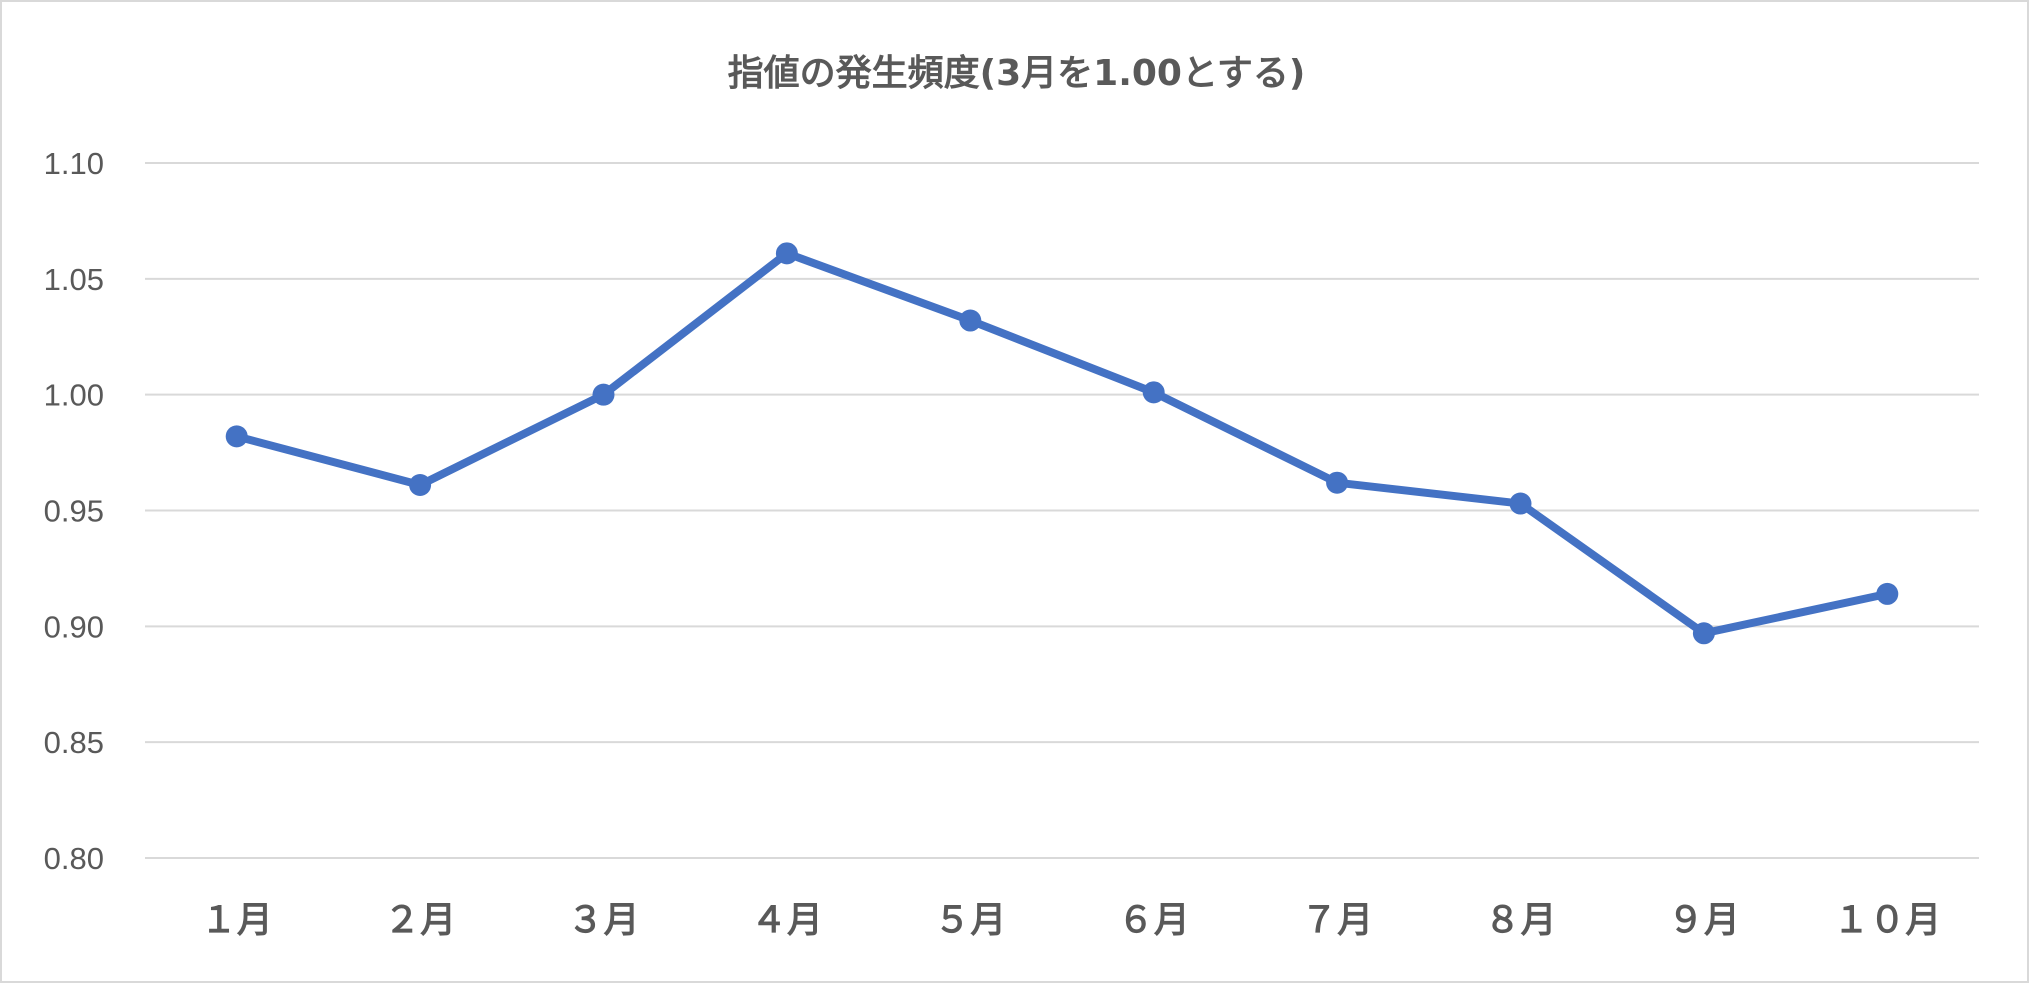 The height and width of the screenshot is (985, 2029). Describe the element at coordinates (74, 626) in the screenshot. I see `y-tick-label: 0.90` at that location.